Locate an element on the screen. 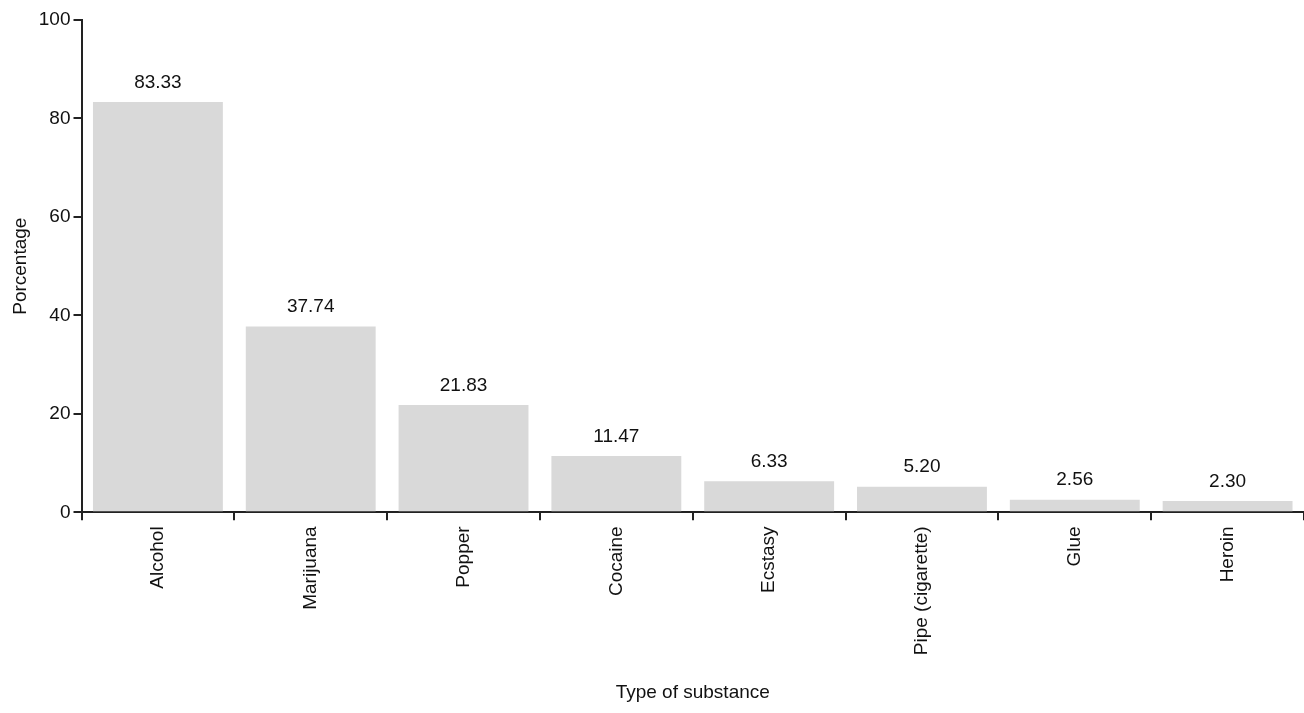 The width and height of the screenshot is (1304, 713). data-label: 6.33 is located at coordinates (769, 460).